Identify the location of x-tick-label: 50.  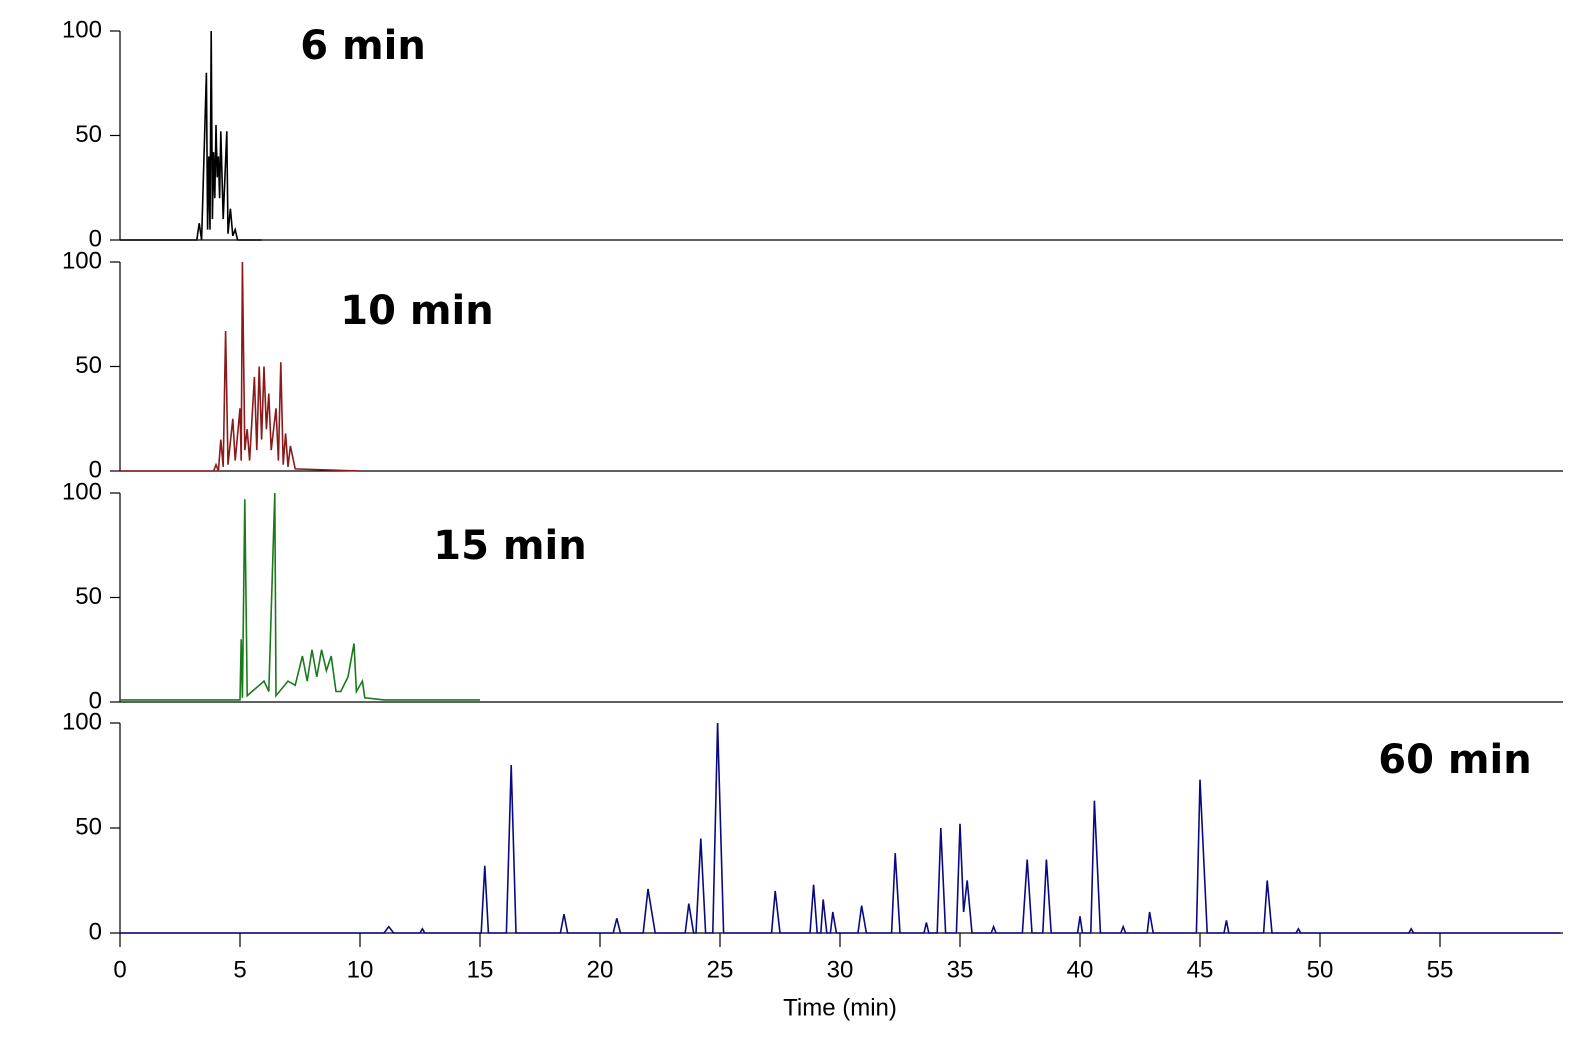
(1320, 969).